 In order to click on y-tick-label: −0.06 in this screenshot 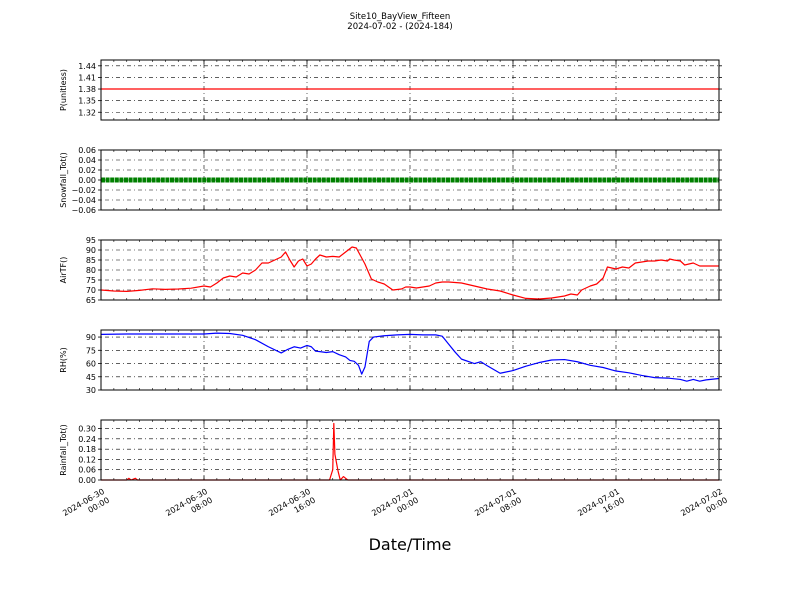, I will do `click(83, 210)`.